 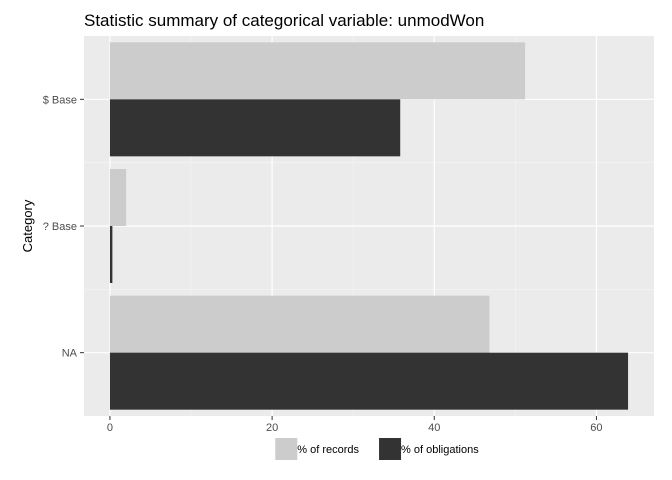 I want to click on legend-label: % of records, so click(x=328, y=450).